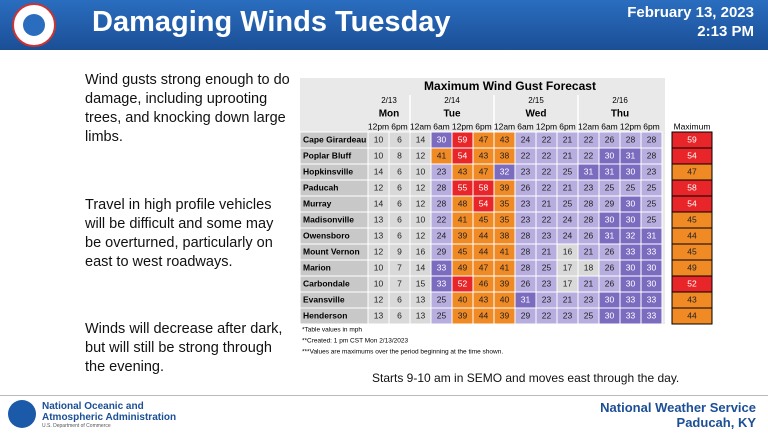 This screenshot has height=433, width=768. Describe the element at coordinates (620, 100) in the screenshot. I see `date-label: 2/16` at that location.